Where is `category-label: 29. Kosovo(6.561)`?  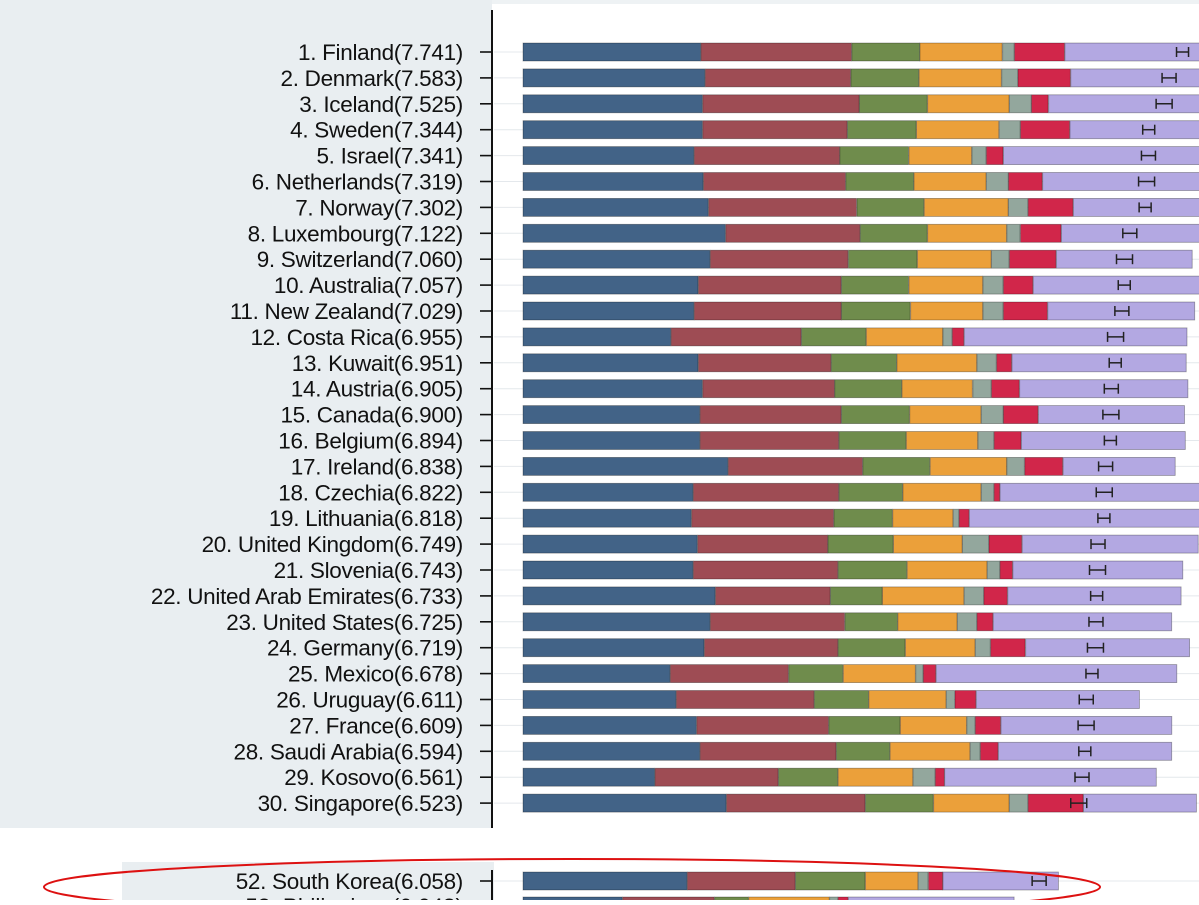
category-label: 29. Kosovo(6.561) is located at coordinates (373, 777).